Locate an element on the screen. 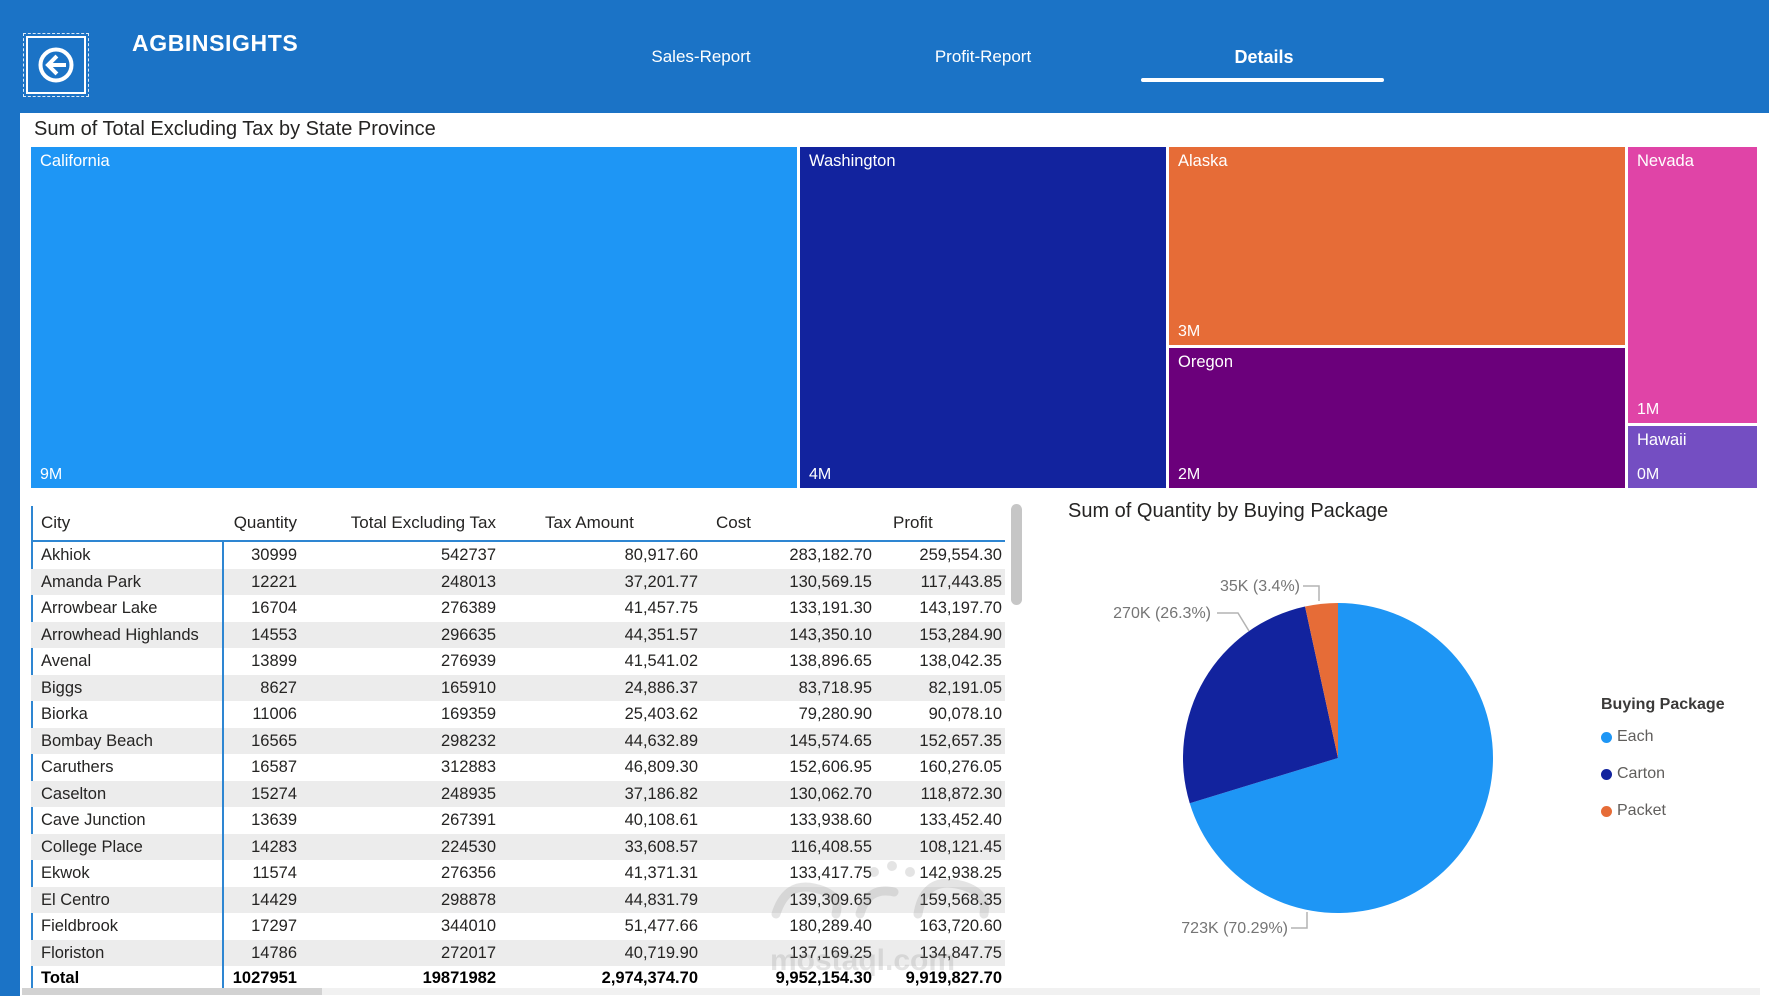  table-cell: 17297 is located at coordinates (274, 926).